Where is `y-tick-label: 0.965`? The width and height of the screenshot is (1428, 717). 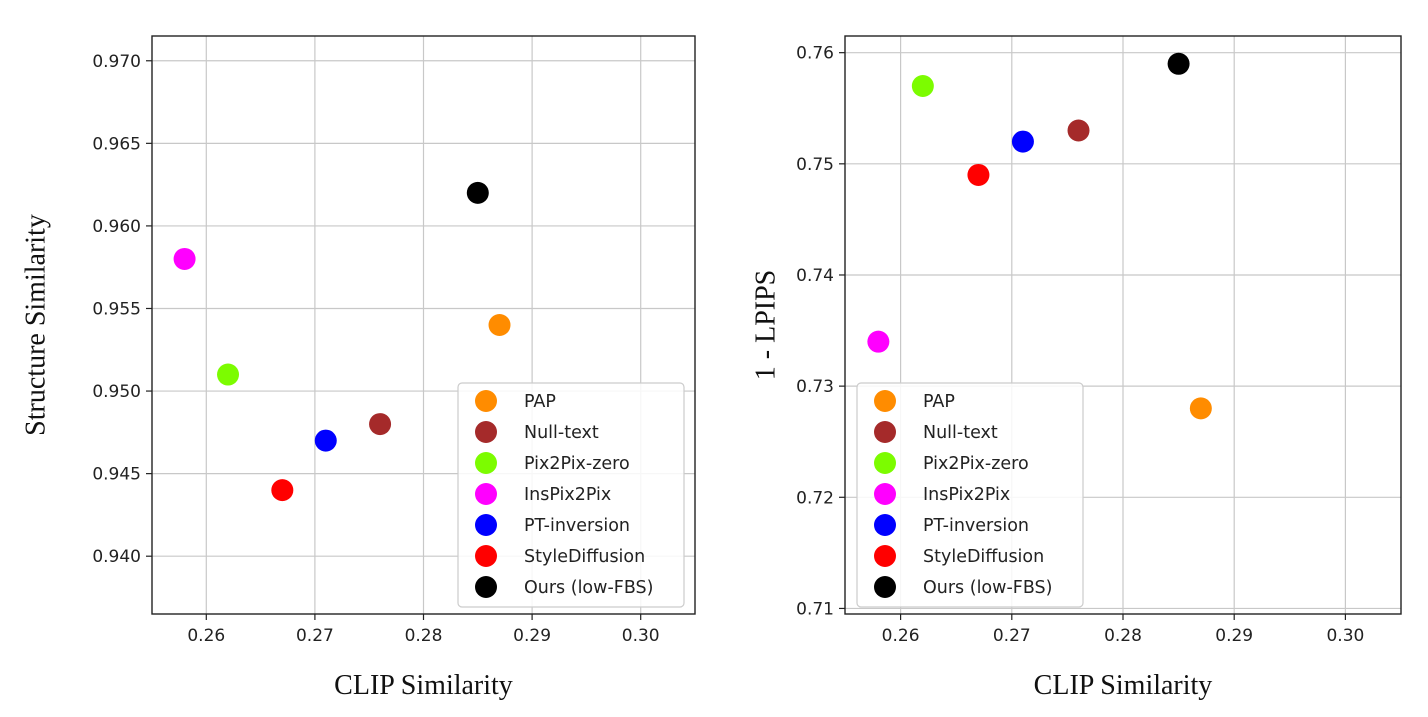 y-tick-label: 0.965 is located at coordinates (116, 144).